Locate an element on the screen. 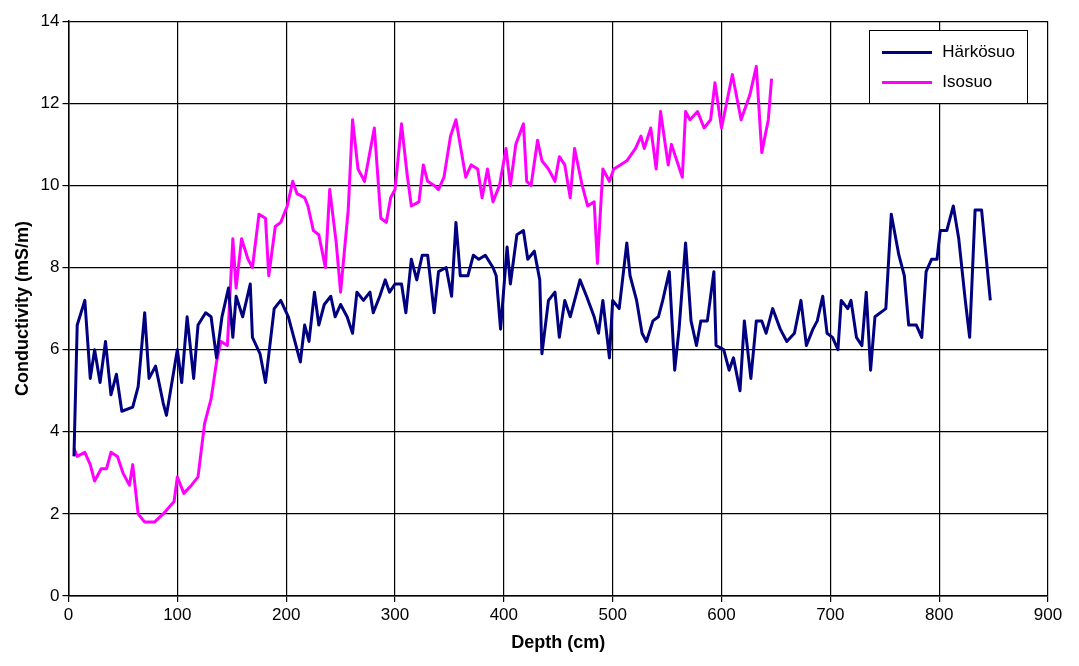 This screenshot has height=666, width=1079. x-tick-label: 700 is located at coordinates (830, 614).